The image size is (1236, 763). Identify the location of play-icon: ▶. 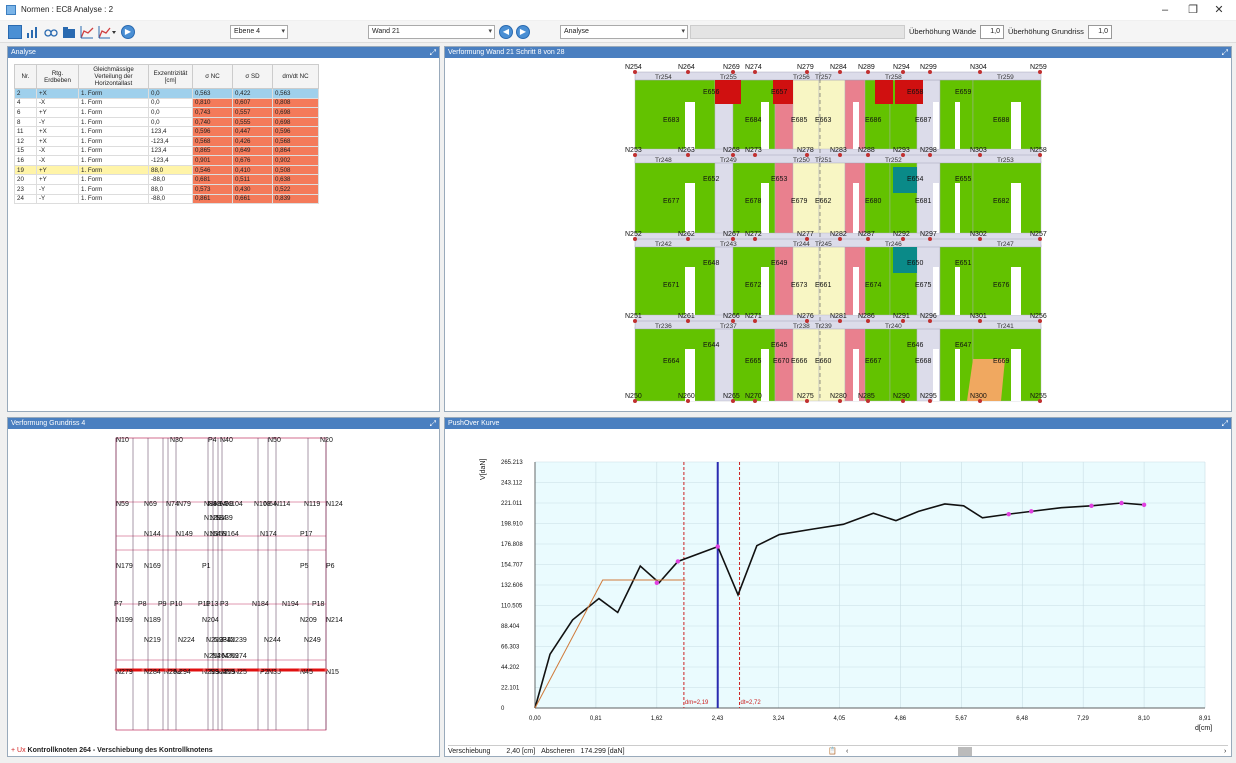
(128, 32).